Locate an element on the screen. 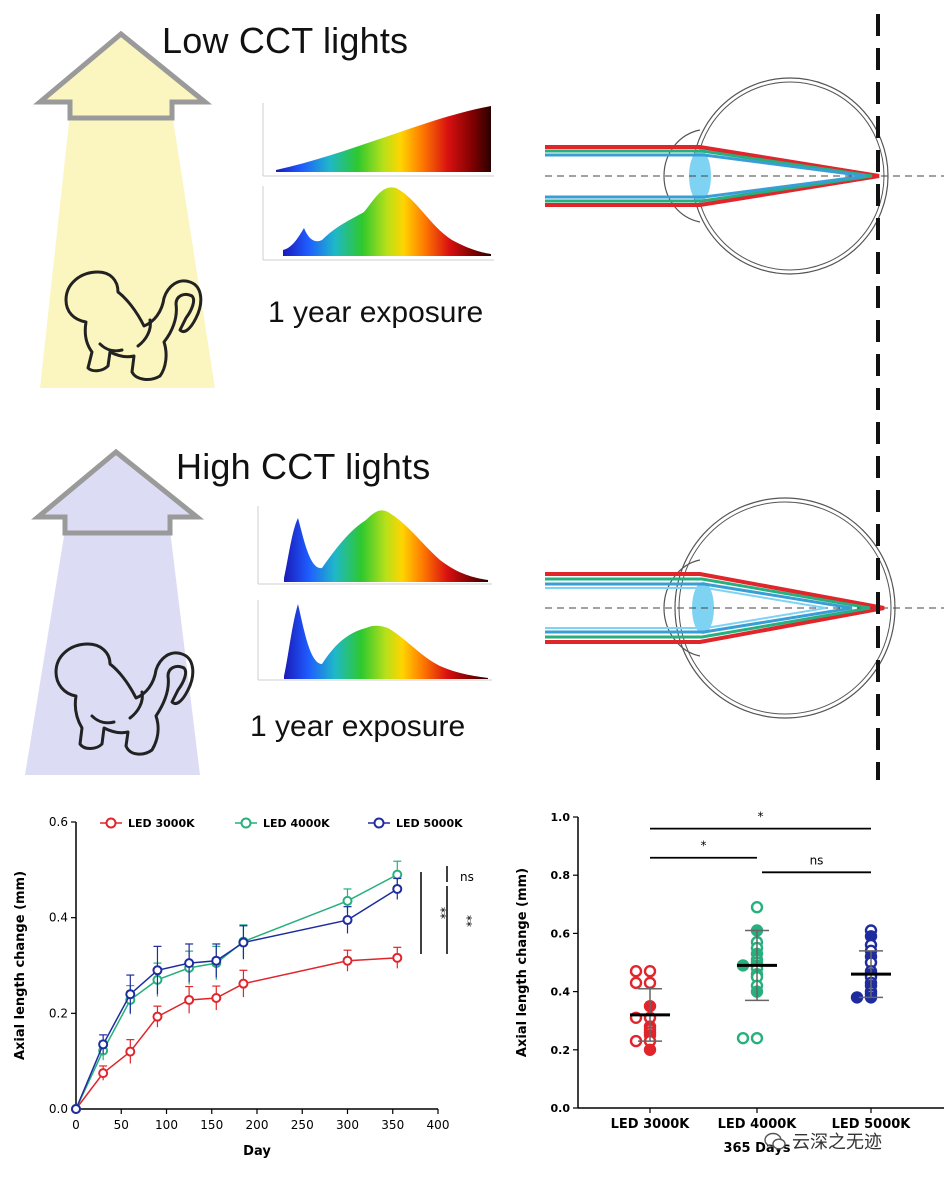  low-lamp-icon is located at coordinates (123, 75).